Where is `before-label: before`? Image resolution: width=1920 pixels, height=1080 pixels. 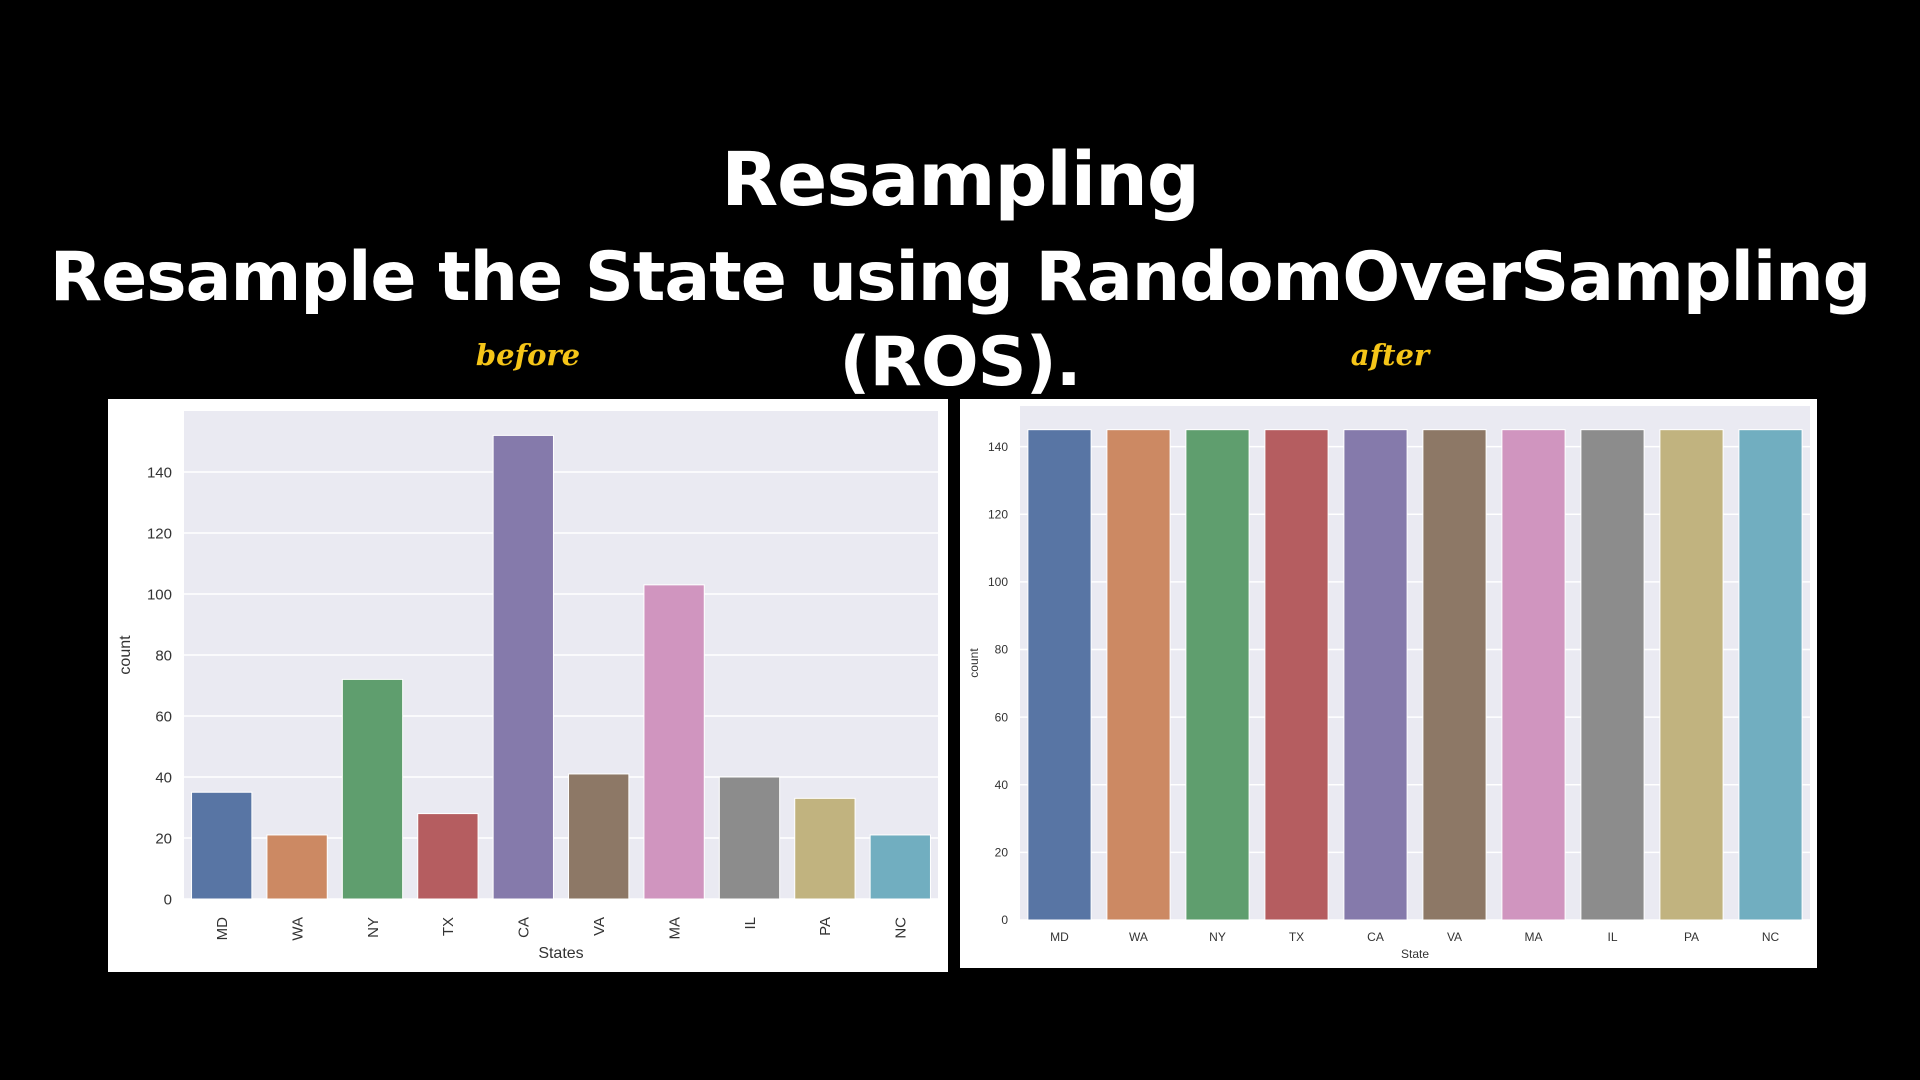 before-label: before is located at coordinates (528, 355).